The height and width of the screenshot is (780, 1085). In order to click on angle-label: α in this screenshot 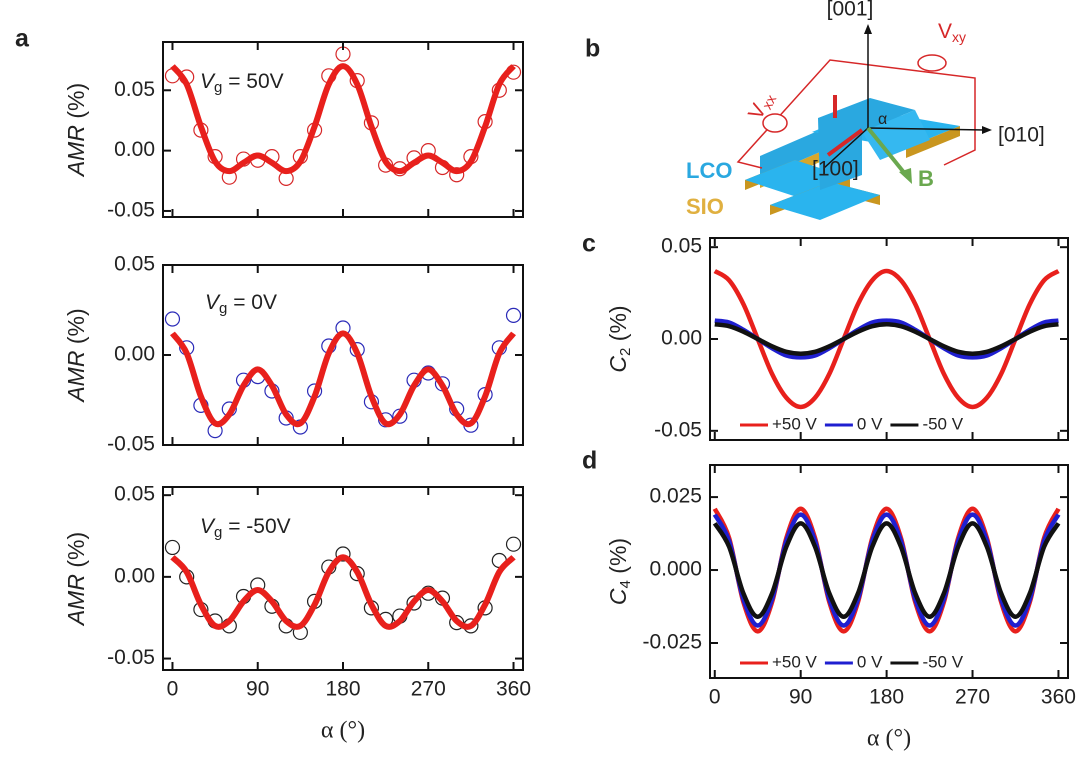, I will do `click(882, 119)`.